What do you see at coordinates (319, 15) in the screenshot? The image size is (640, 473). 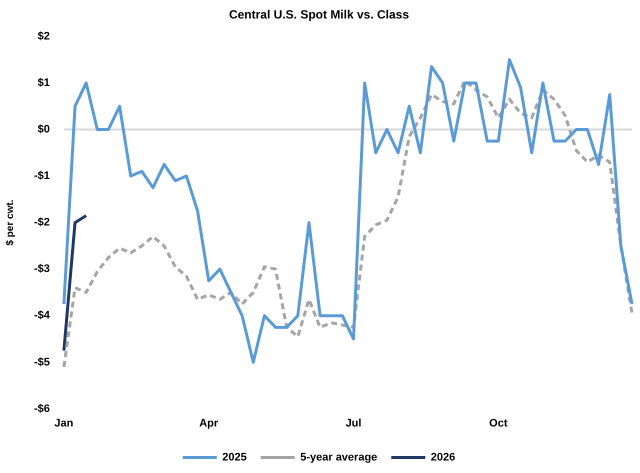 I see `chart-title: Central U.S. Spot Milk vs. Class` at bounding box center [319, 15].